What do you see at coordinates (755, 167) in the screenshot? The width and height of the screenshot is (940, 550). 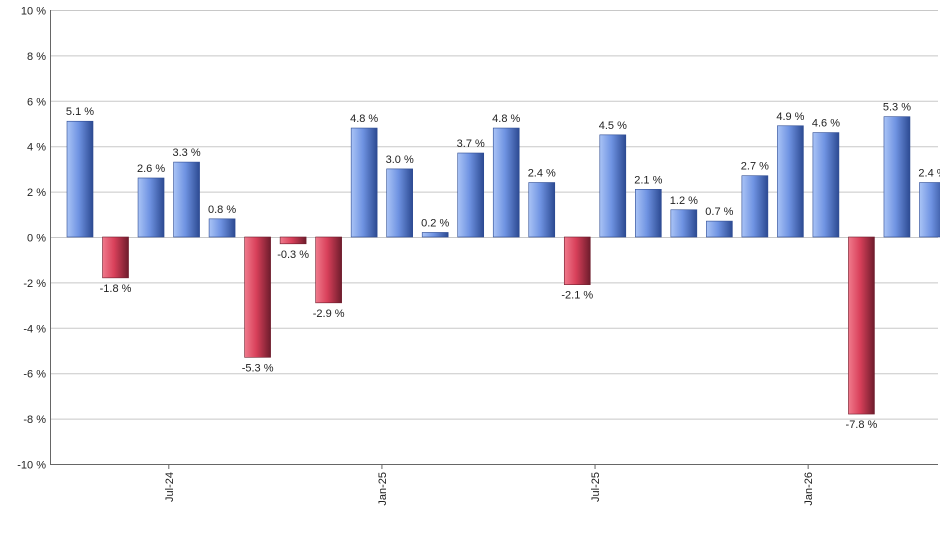 I see `data-label: 2.7 %` at bounding box center [755, 167].